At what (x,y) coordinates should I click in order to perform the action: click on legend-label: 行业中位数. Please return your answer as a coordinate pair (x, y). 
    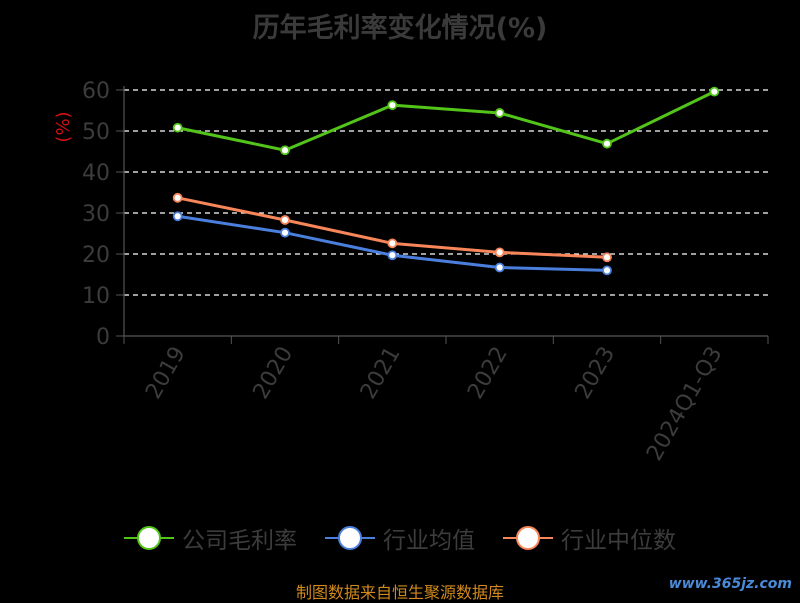
    Looking at the image, I should click on (618, 541).